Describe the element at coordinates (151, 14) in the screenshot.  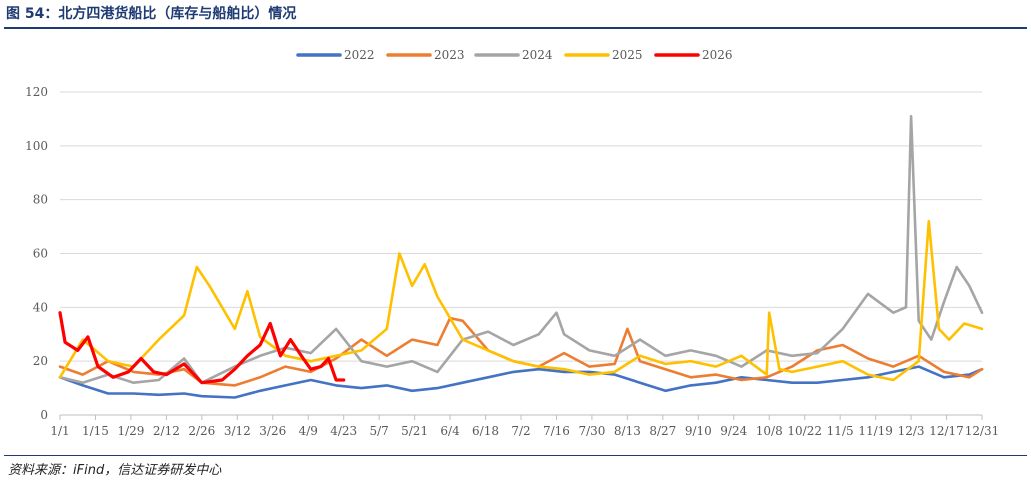
I see `figure-title: 图 54：北方四港货船比（库存与船舶比）情况` at that location.